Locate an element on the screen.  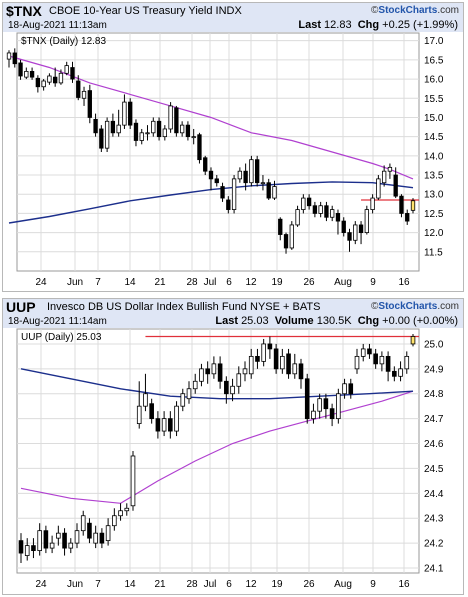
tnx-y-tick-label: 15.5 is located at coordinates (434, 99).